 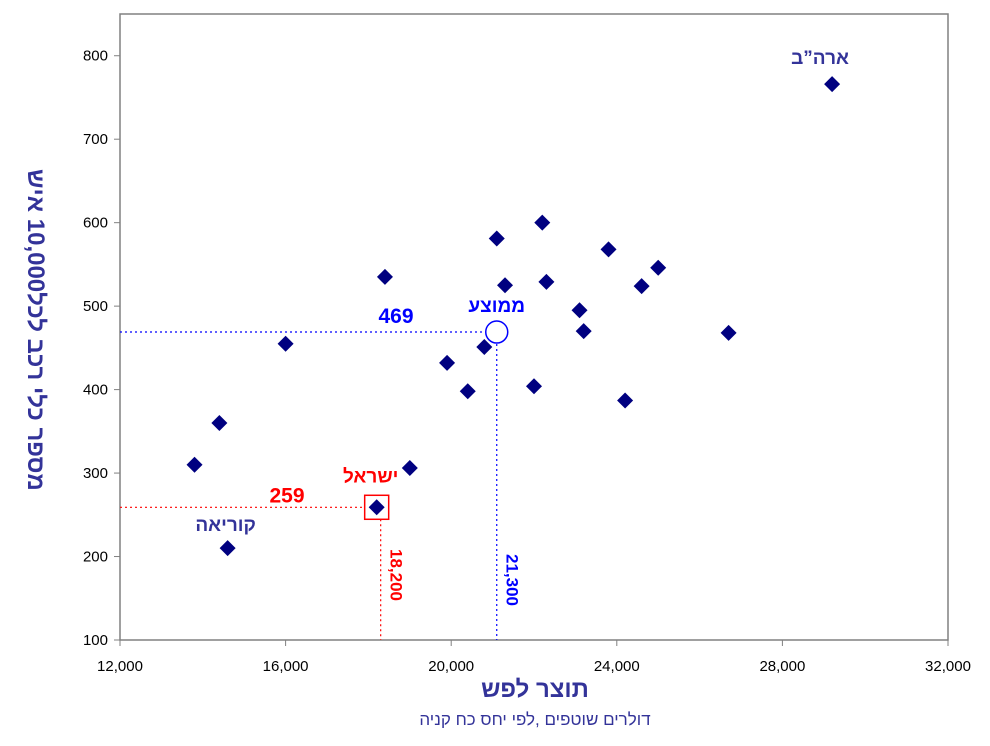 I want to click on y-tick-label: 700, so click(x=95, y=139).